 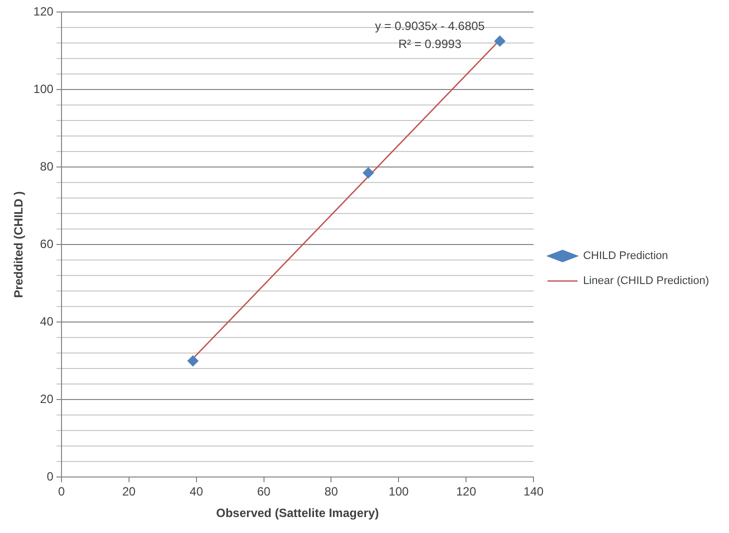 I want to click on y-tick-label: 60, so click(x=47, y=243).